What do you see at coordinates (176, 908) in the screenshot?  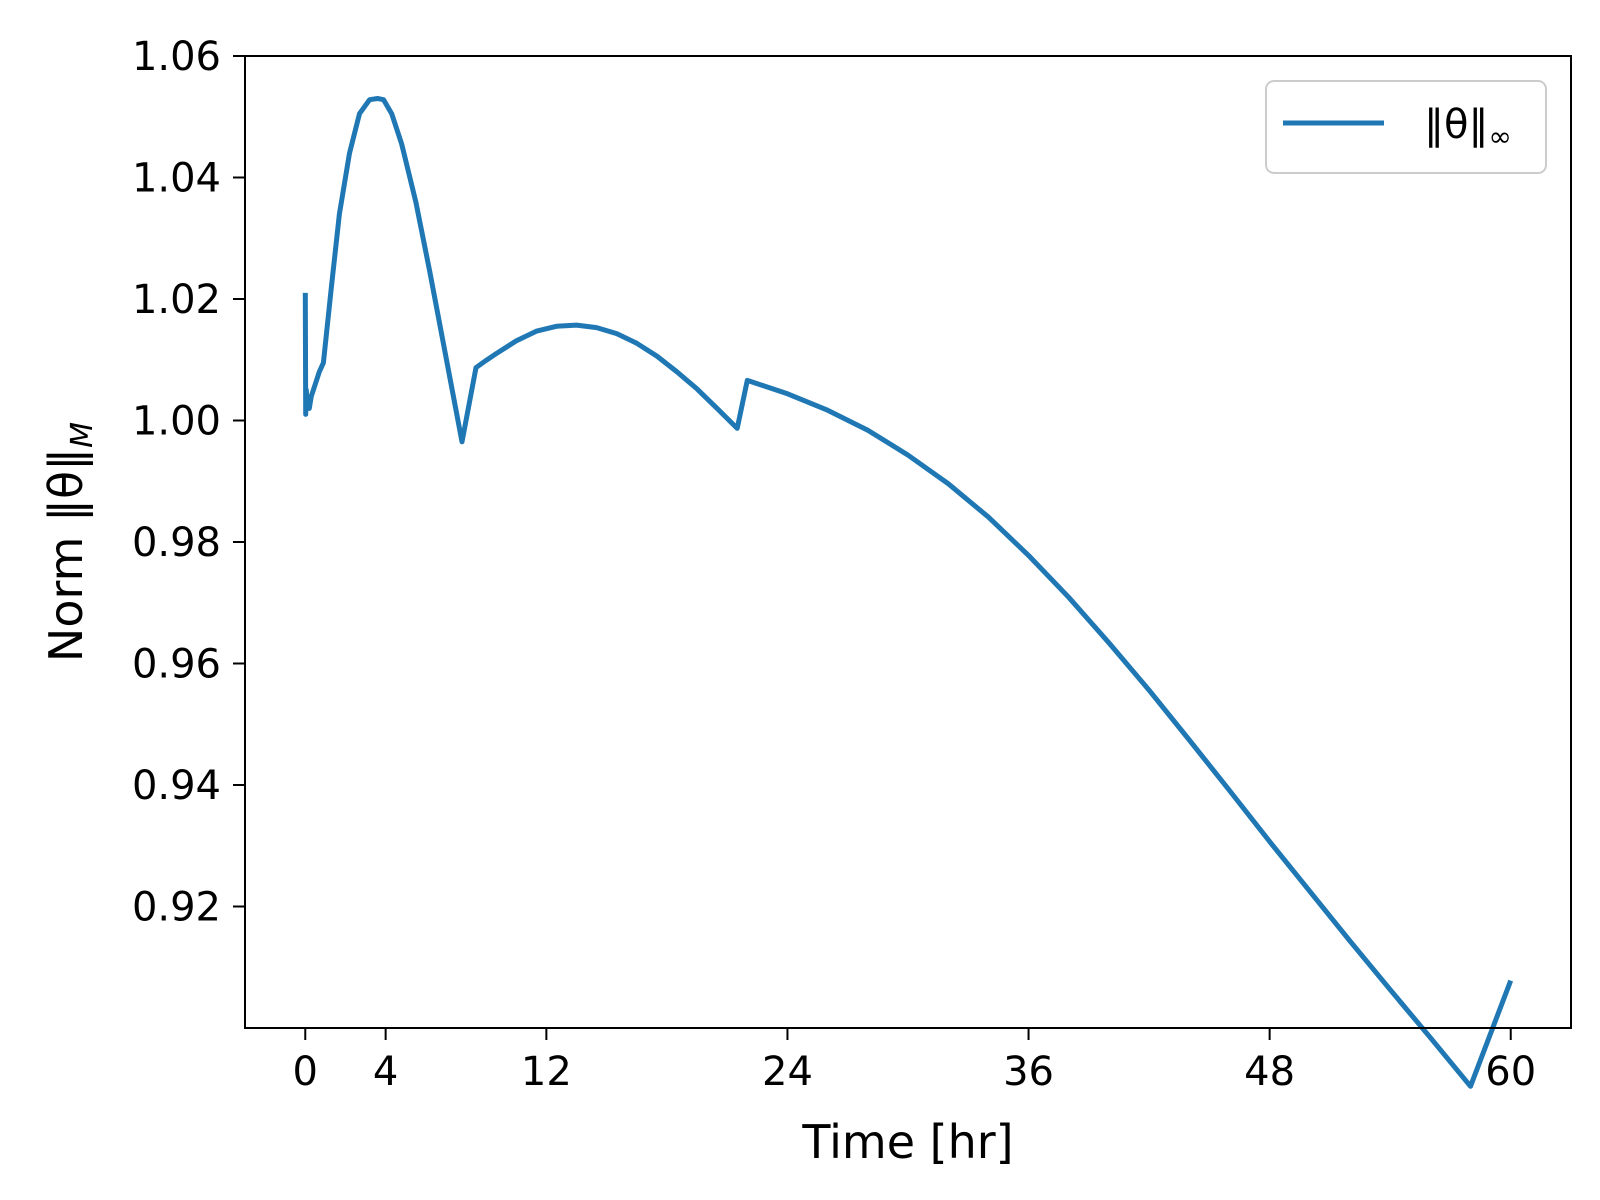 I see `y-tick-label: 0.92` at bounding box center [176, 908].